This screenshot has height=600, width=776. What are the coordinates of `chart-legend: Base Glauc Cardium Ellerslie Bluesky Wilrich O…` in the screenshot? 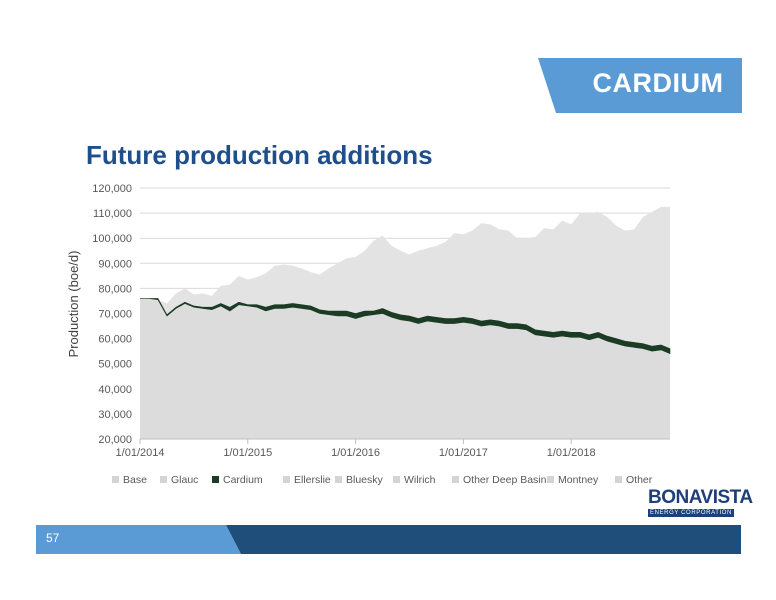 It's located at (382, 480).